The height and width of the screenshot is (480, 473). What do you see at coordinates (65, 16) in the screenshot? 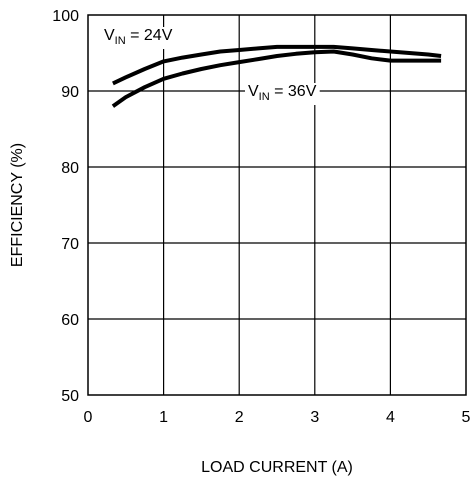
I see `y-tick-label: 100` at bounding box center [65, 16].